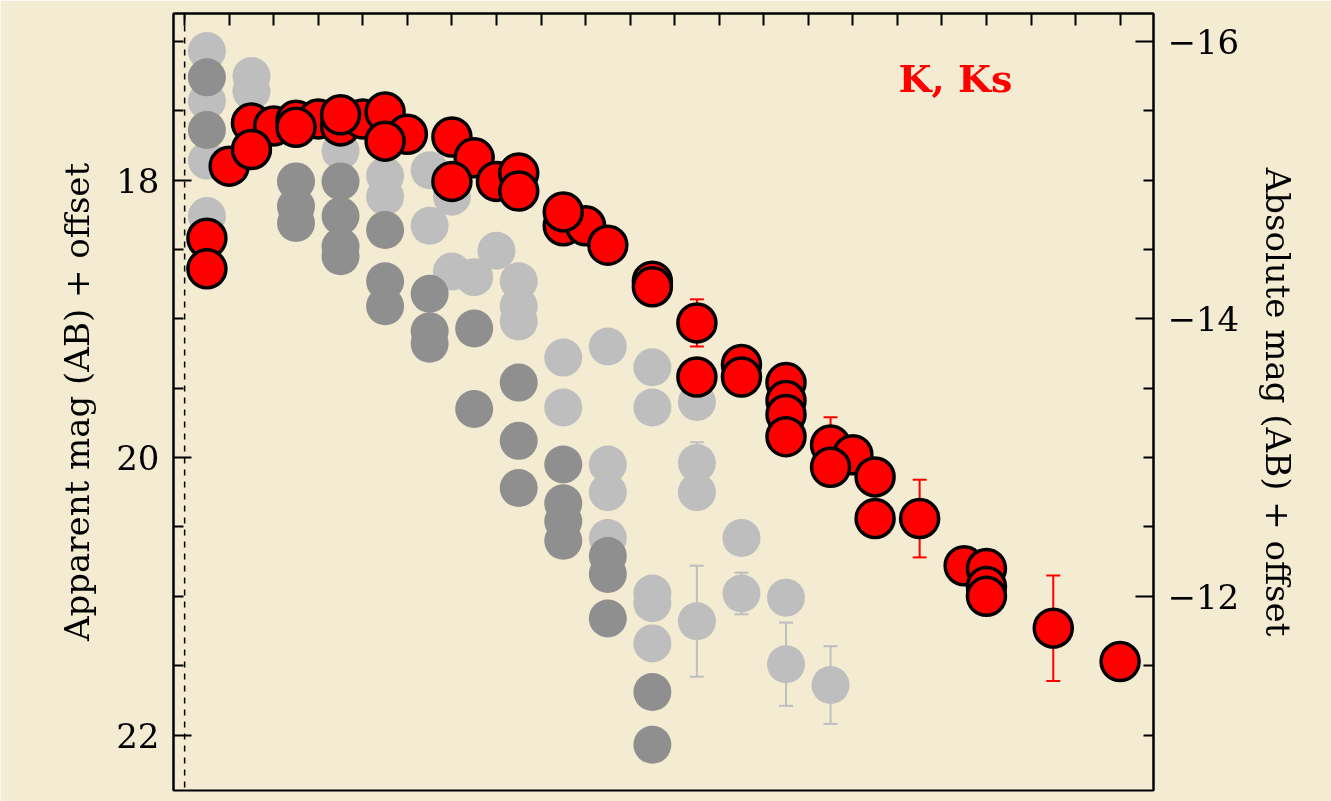 This screenshot has width=1331, height=801. I want to click on y-tick-label: 20, so click(138, 458).